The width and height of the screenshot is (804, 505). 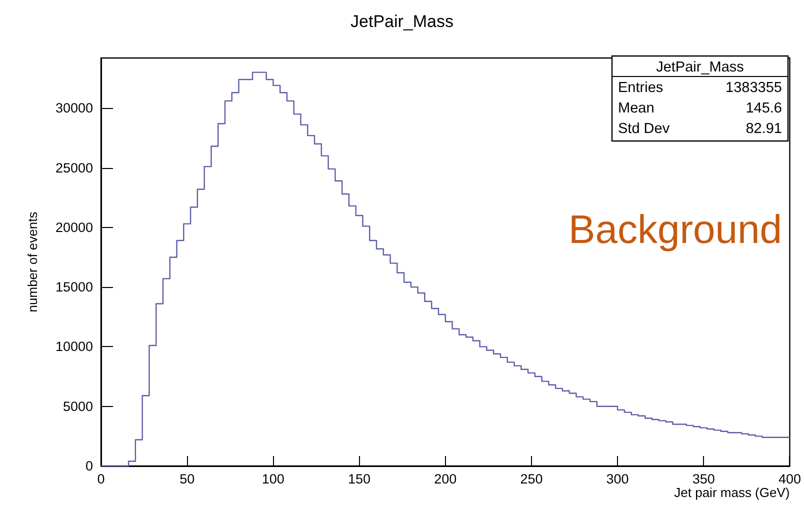 I want to click on annotation: 82.91, so click(x=764, y=128).